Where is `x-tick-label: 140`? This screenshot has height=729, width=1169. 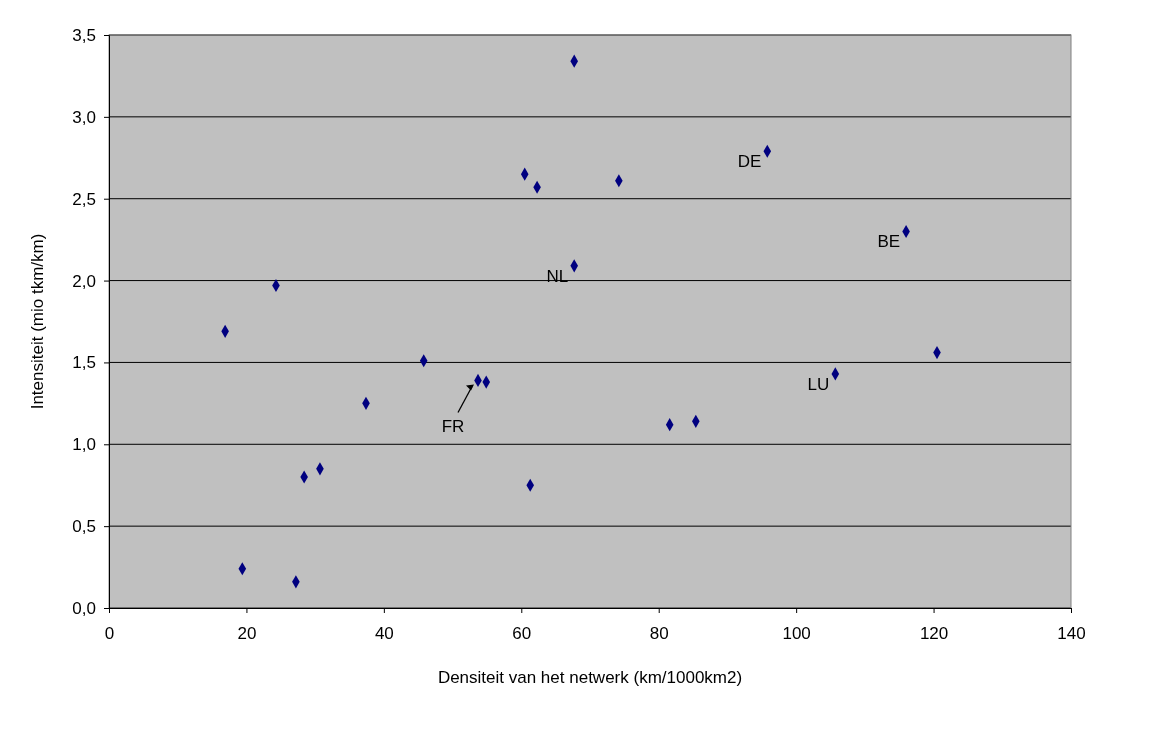 x-tick-label: 140 is located at coordinates (1071, 634).